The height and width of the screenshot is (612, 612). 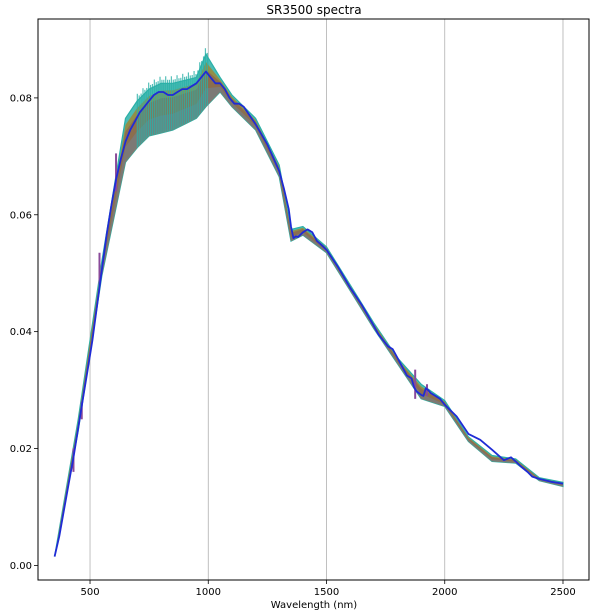 What do you see at coordinates (313, 10) in the screenshot?
I see `chart-title: SR3500 spectra` at bounding box center [313, 10].